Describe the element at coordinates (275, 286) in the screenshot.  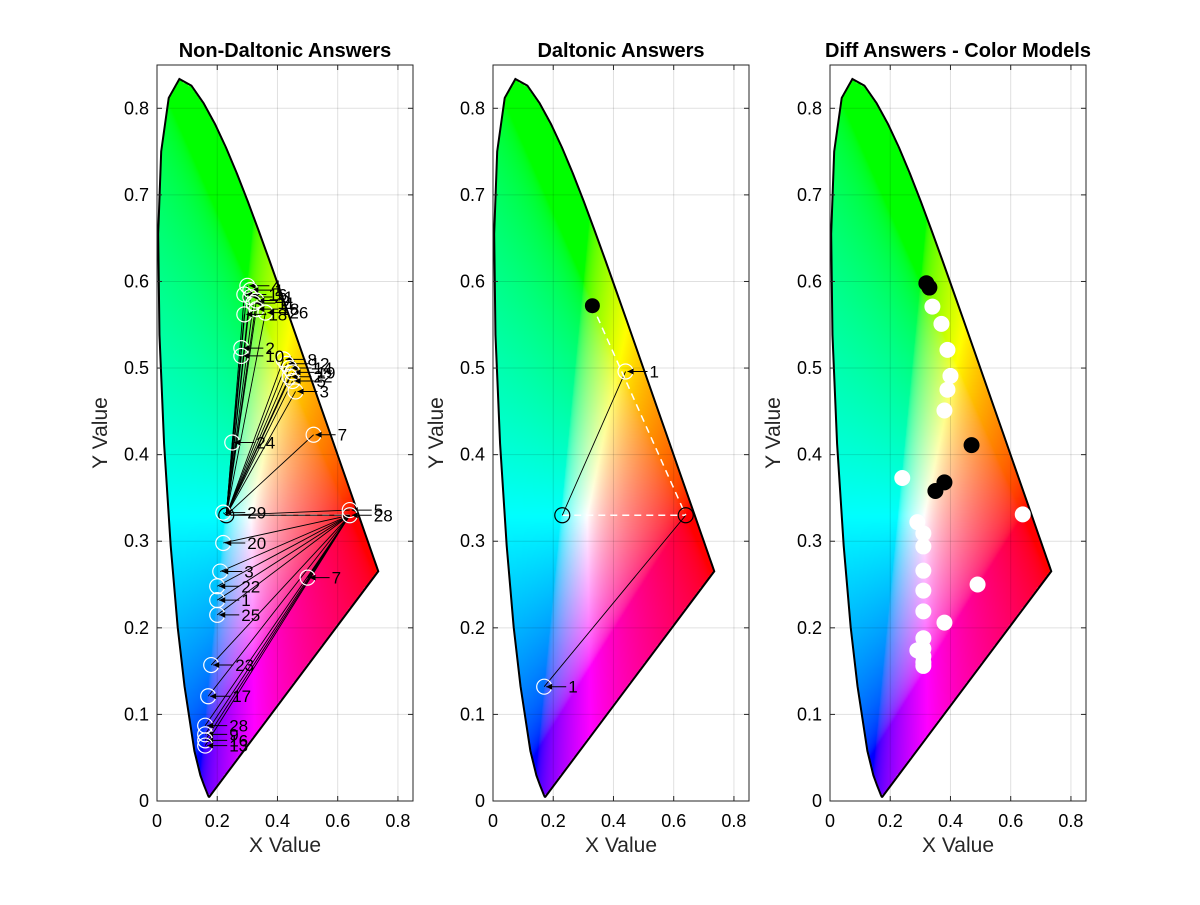
I see `point-label: 4` at that location.